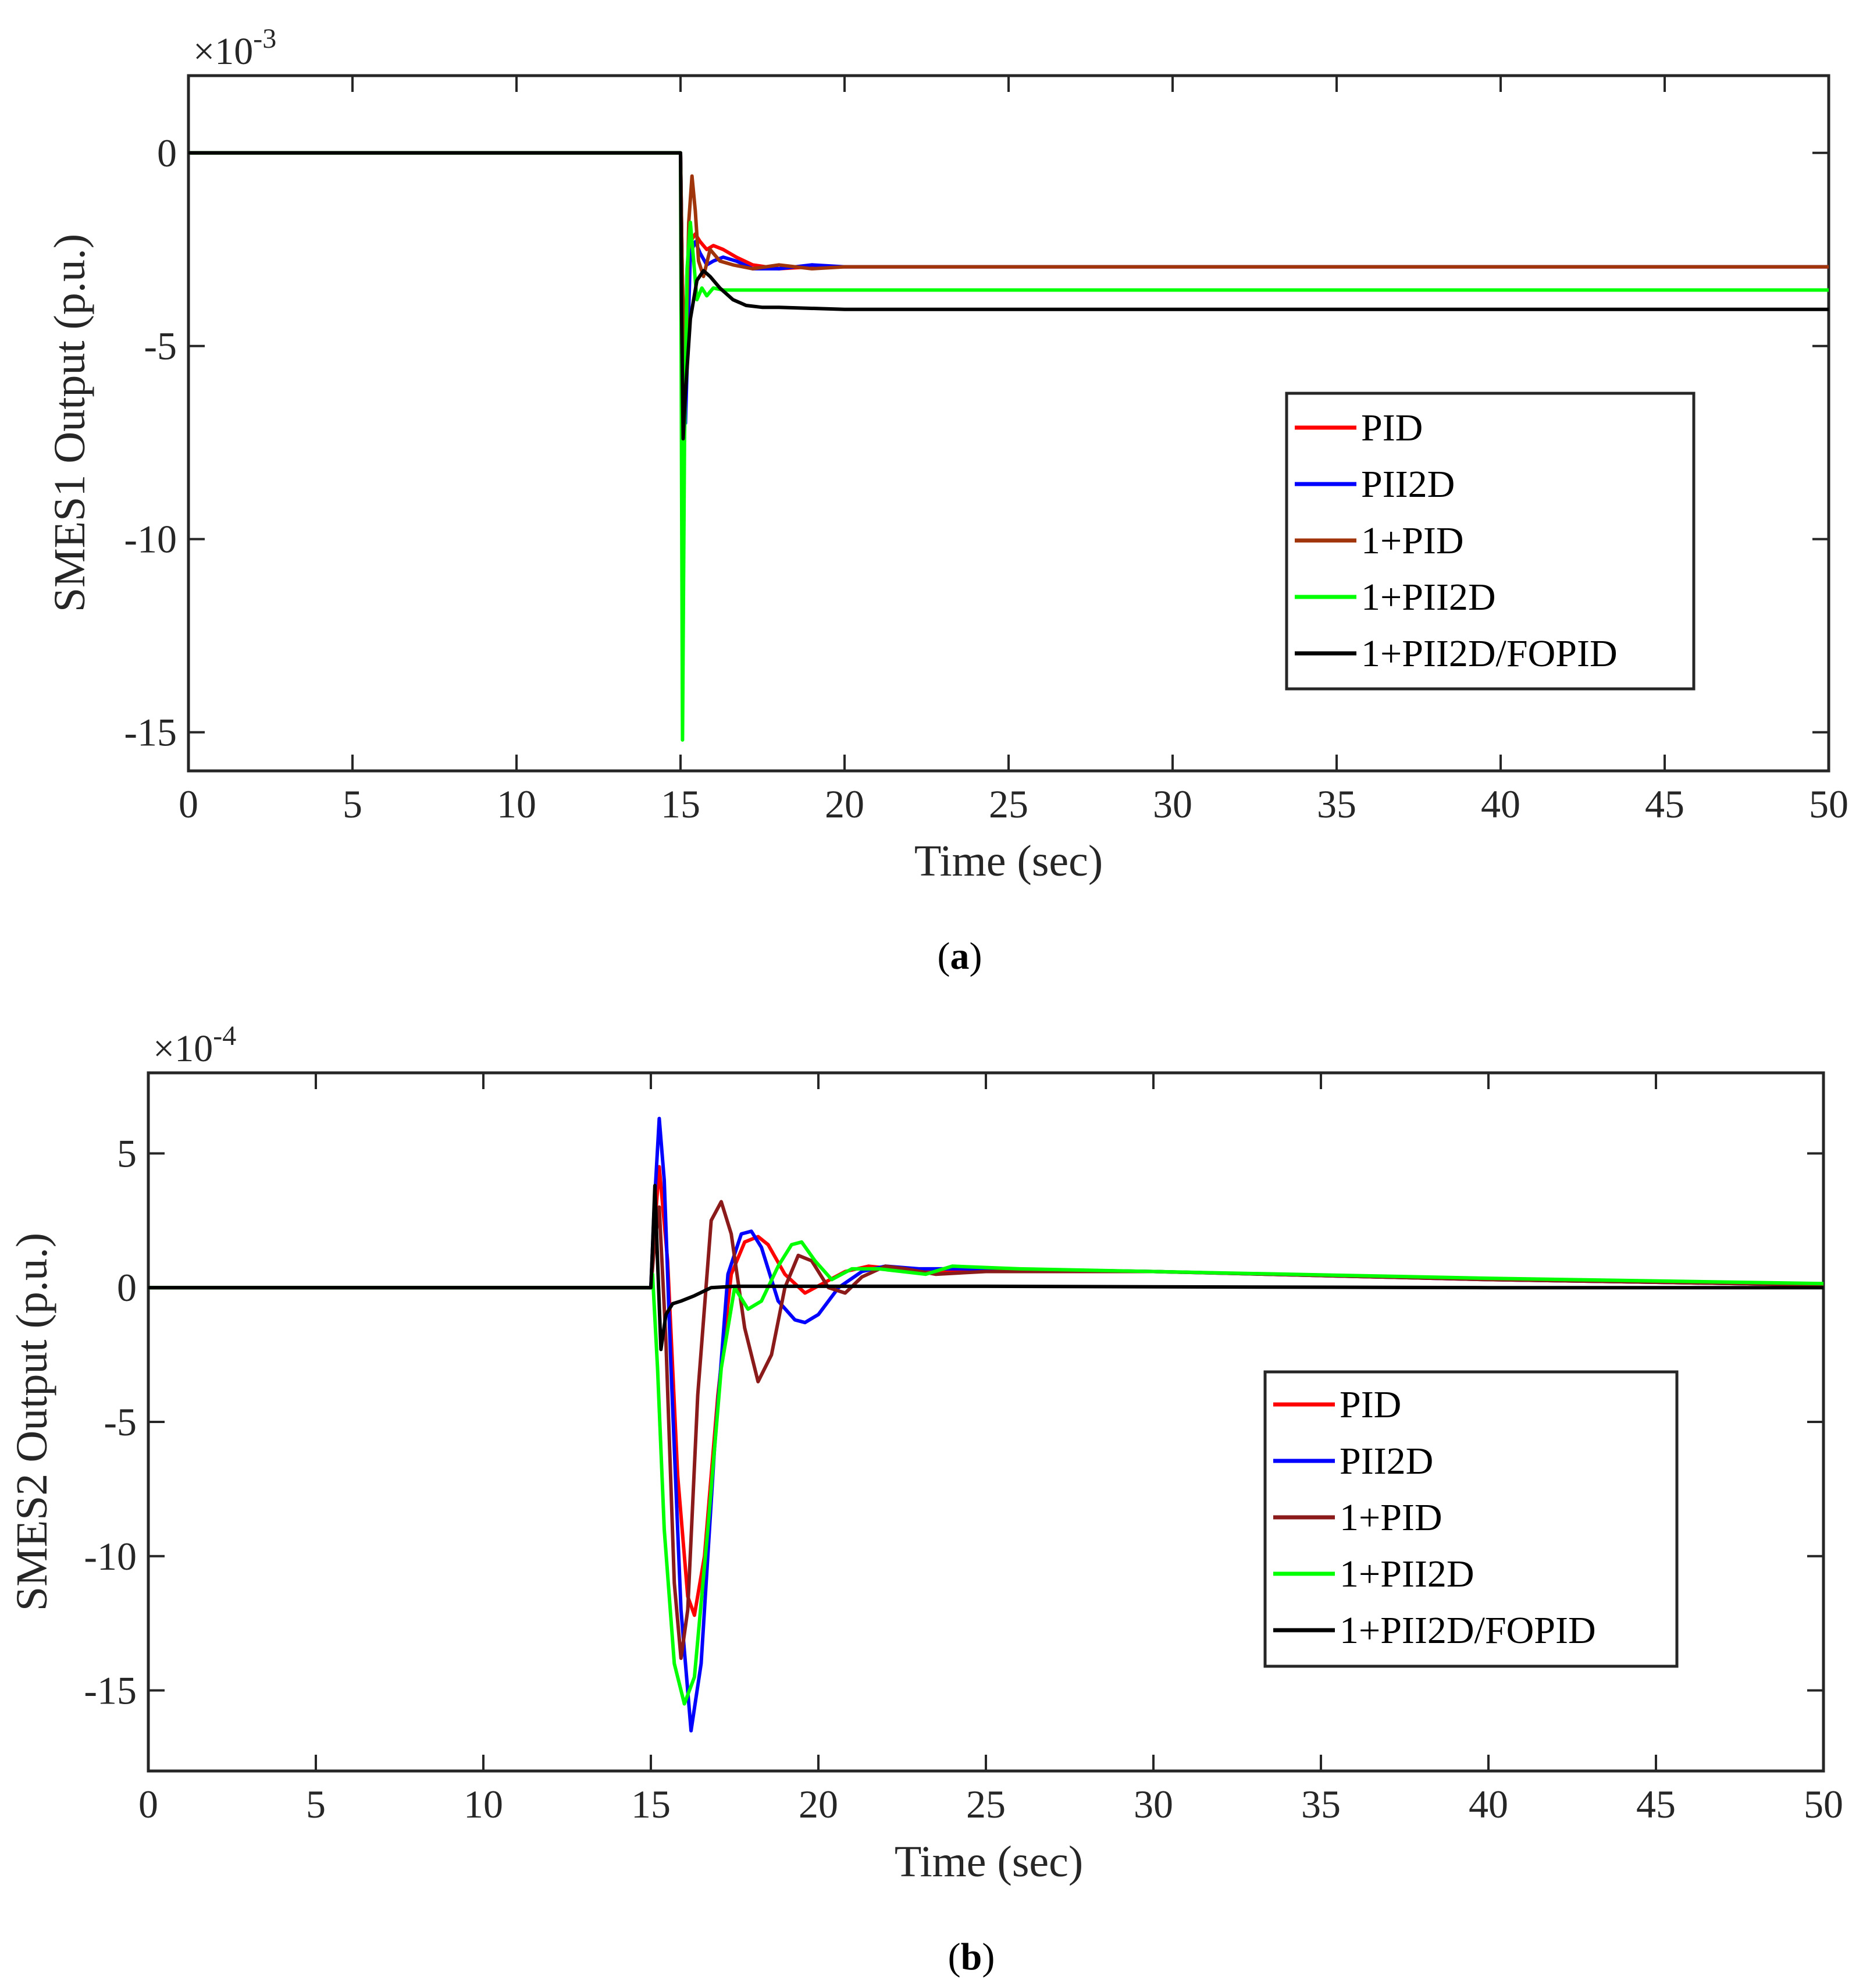 This screenshot has width=1870, height=1988. What do you see at coordinates (69, 423) in the screenshot?
I see `y-axis-title-a: SMES1 Output (p.u.)` at bounding box center [69, 423].